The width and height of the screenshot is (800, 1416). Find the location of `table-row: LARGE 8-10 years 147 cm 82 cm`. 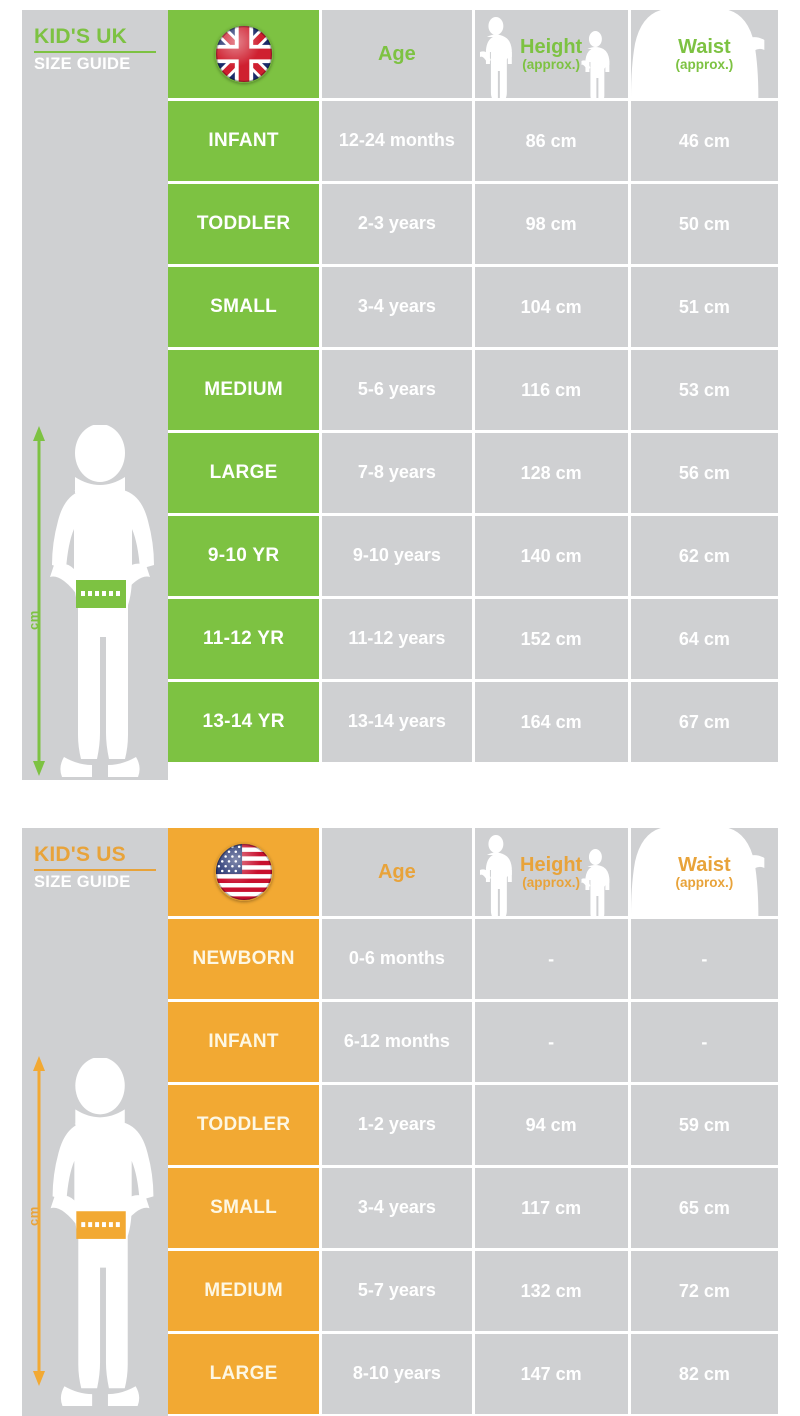

table-row: LARGE 8-10 years 147 cm 82 cm is located at coordinates (473, 1374).